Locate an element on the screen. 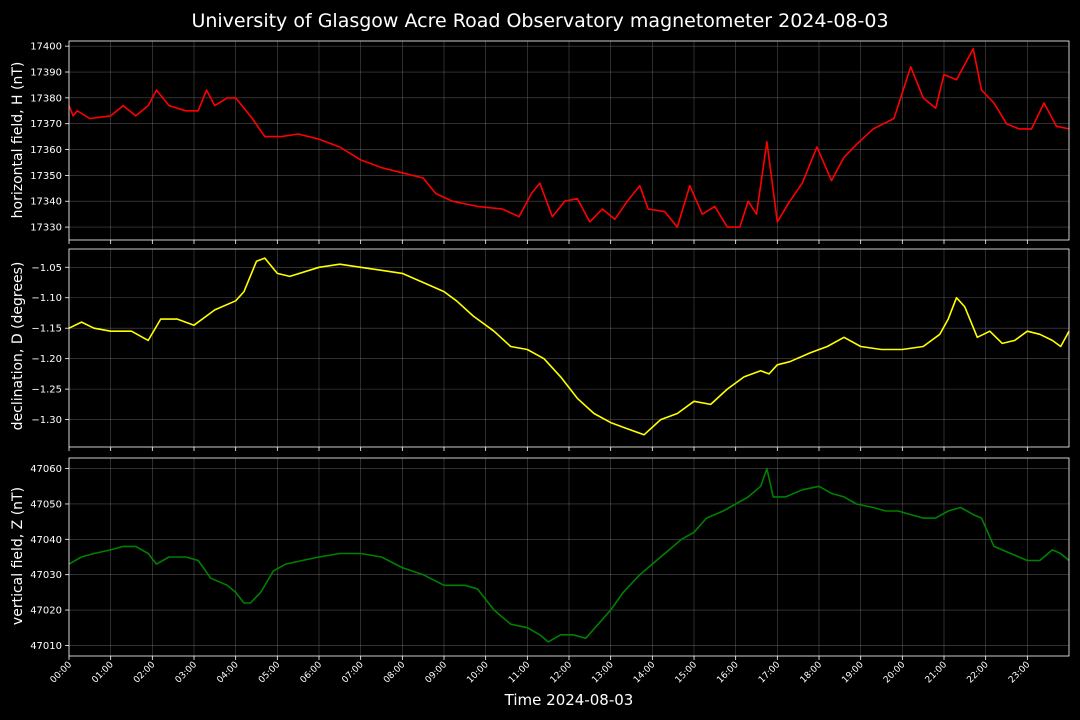 This screenshot has width=1080, height=720. panel-2-ytick-label: −1.25 is located at coordinates (46, 390).